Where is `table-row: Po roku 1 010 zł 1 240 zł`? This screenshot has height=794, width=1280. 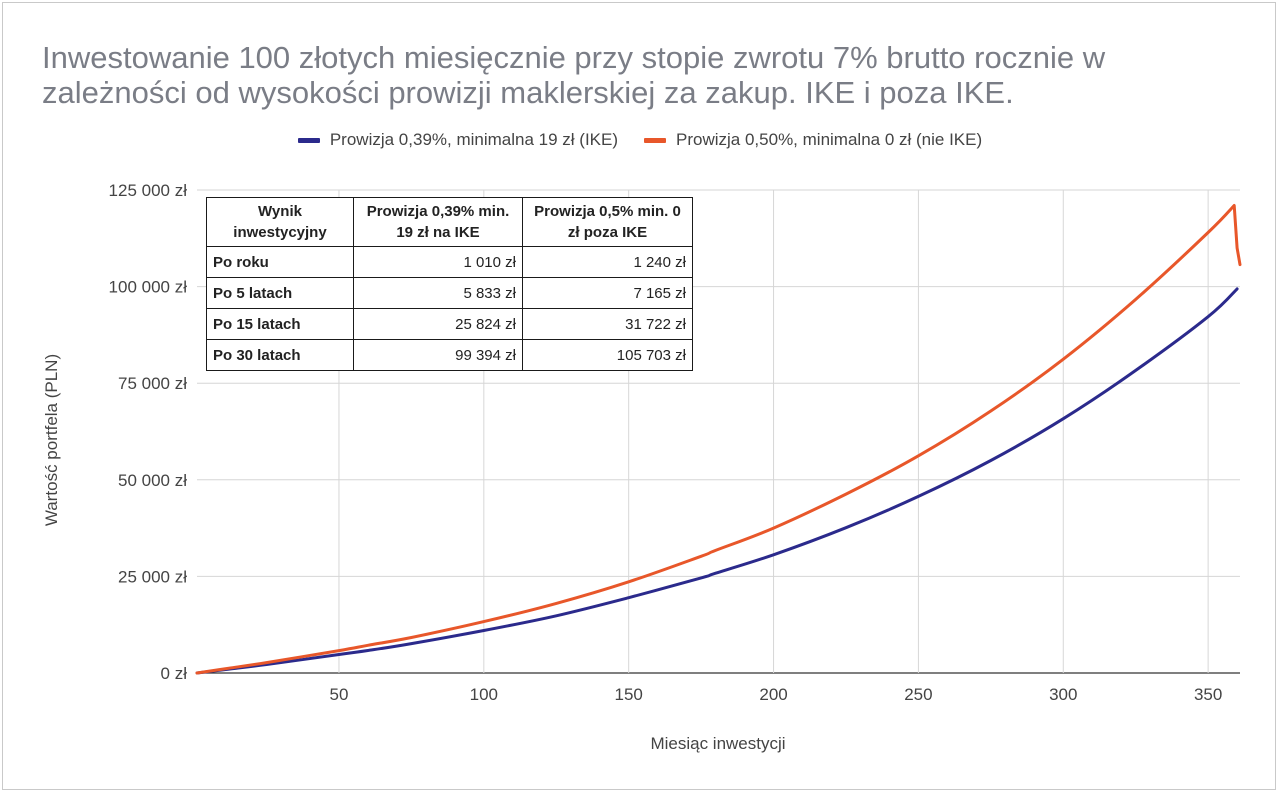
table-row: Po roku 1 010 zł 1 240 zł is located at coordinates (449, 262).